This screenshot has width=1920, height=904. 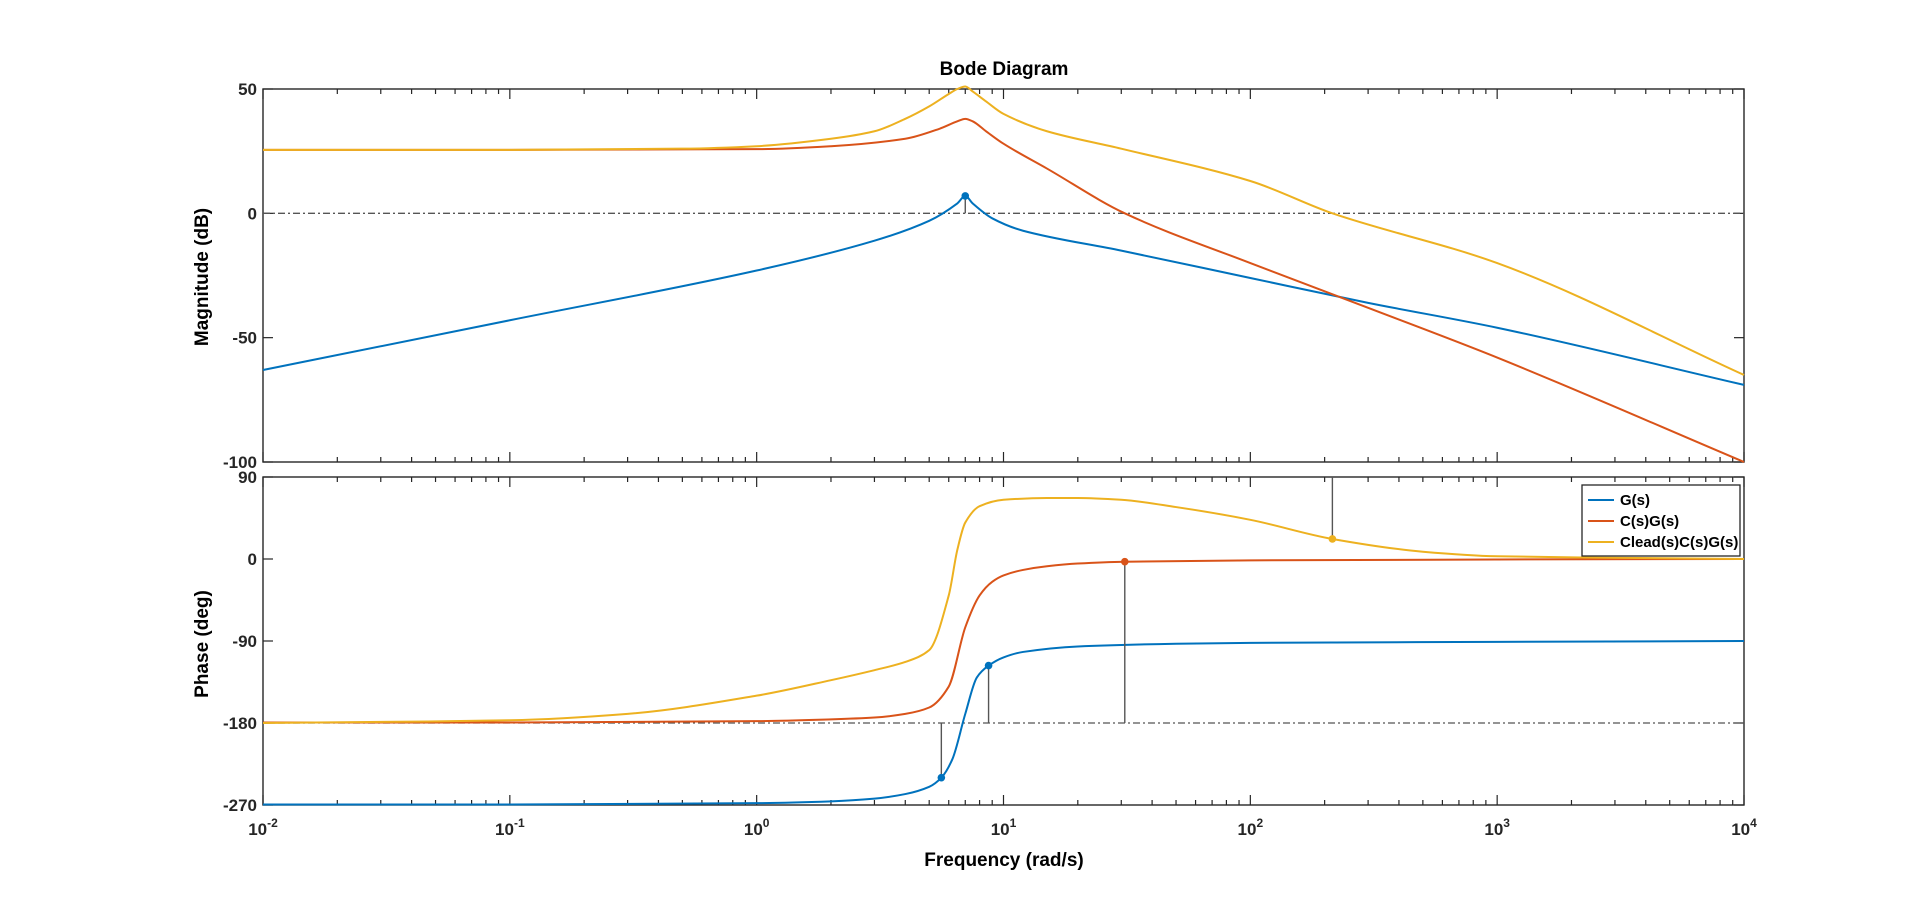 I want to click on x-tick-label: 10⁴, so click(x=1744, y=827).